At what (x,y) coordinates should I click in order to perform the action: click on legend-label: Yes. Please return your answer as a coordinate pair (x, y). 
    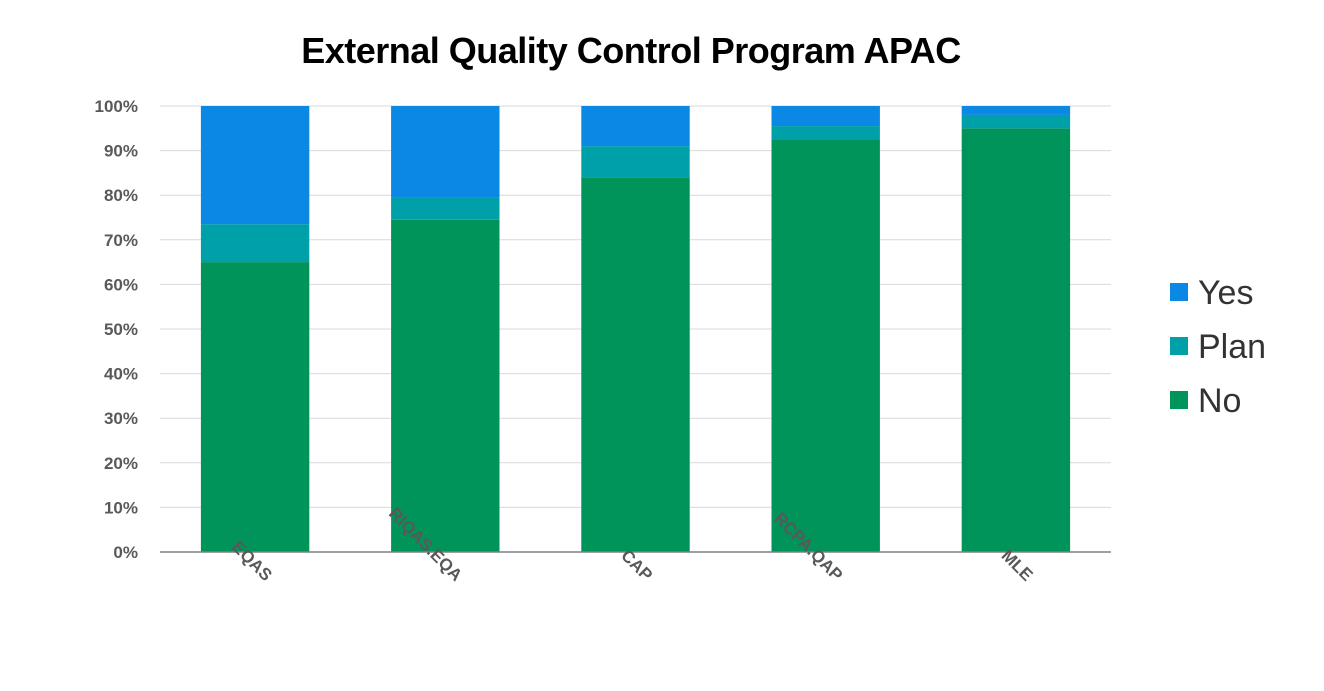
    Looking at the image, I should click on (1225, 293).